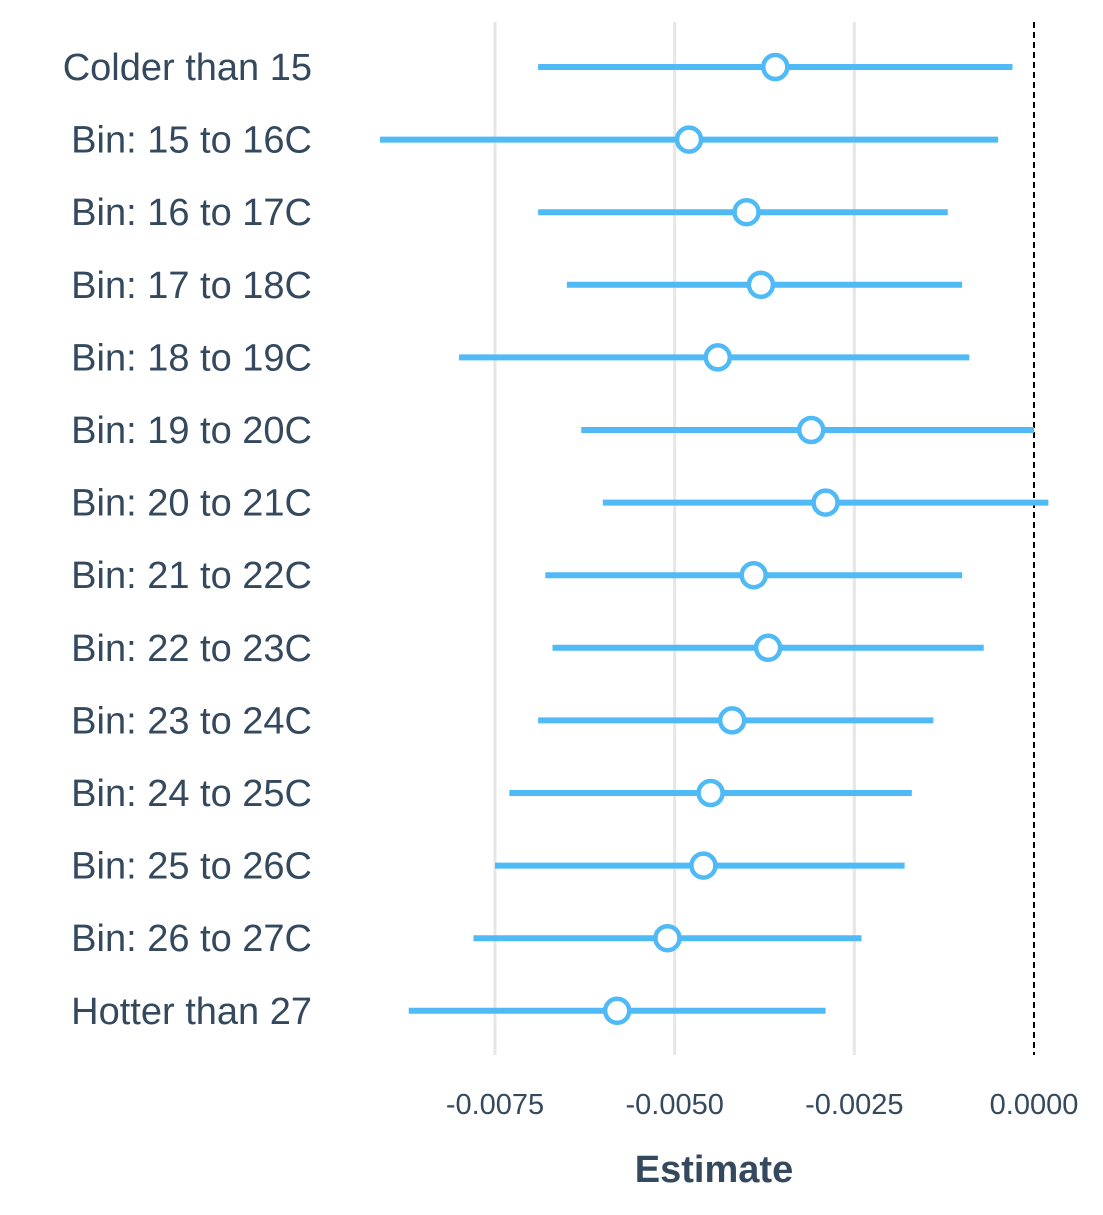 The height and width of the screenshot is (1215, 1103). What do you see at coordinates (191, 213) in the screenshot?
I see `y-label-2: Bin: 16 to 17C` at bounding box center [191, 213].